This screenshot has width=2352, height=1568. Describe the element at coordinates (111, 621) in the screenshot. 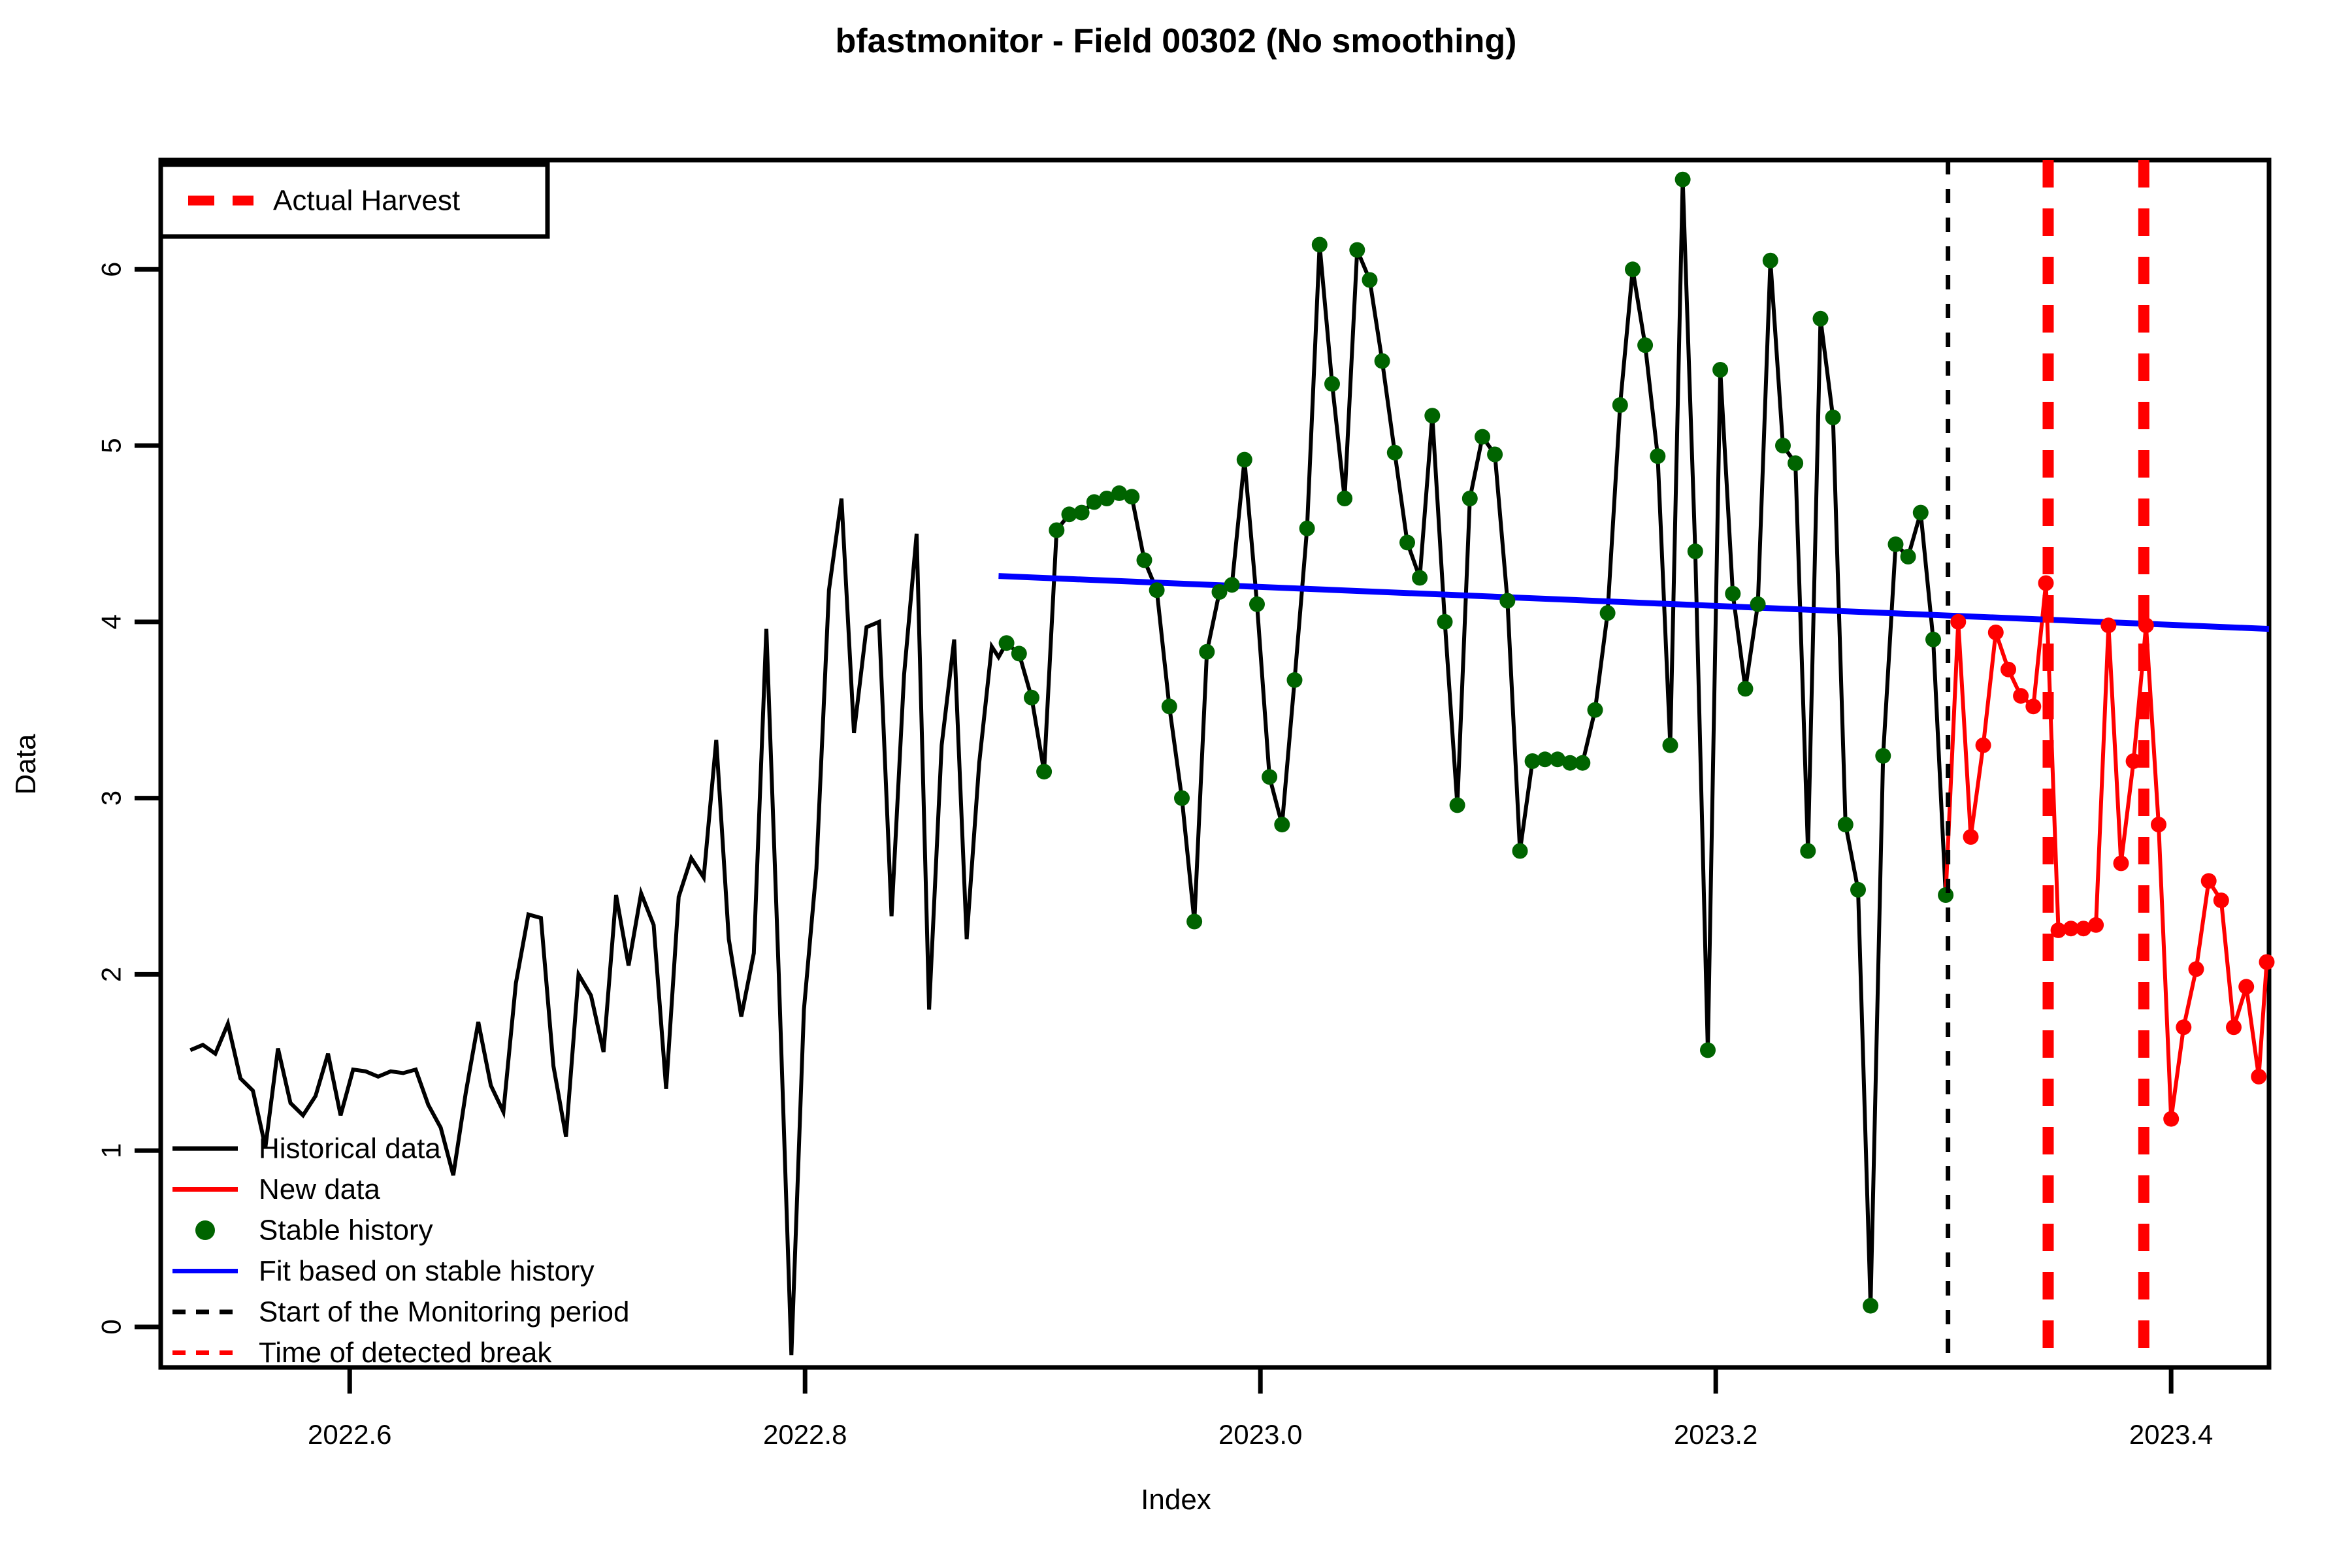

I see `y-tick-label: 4` at that location.